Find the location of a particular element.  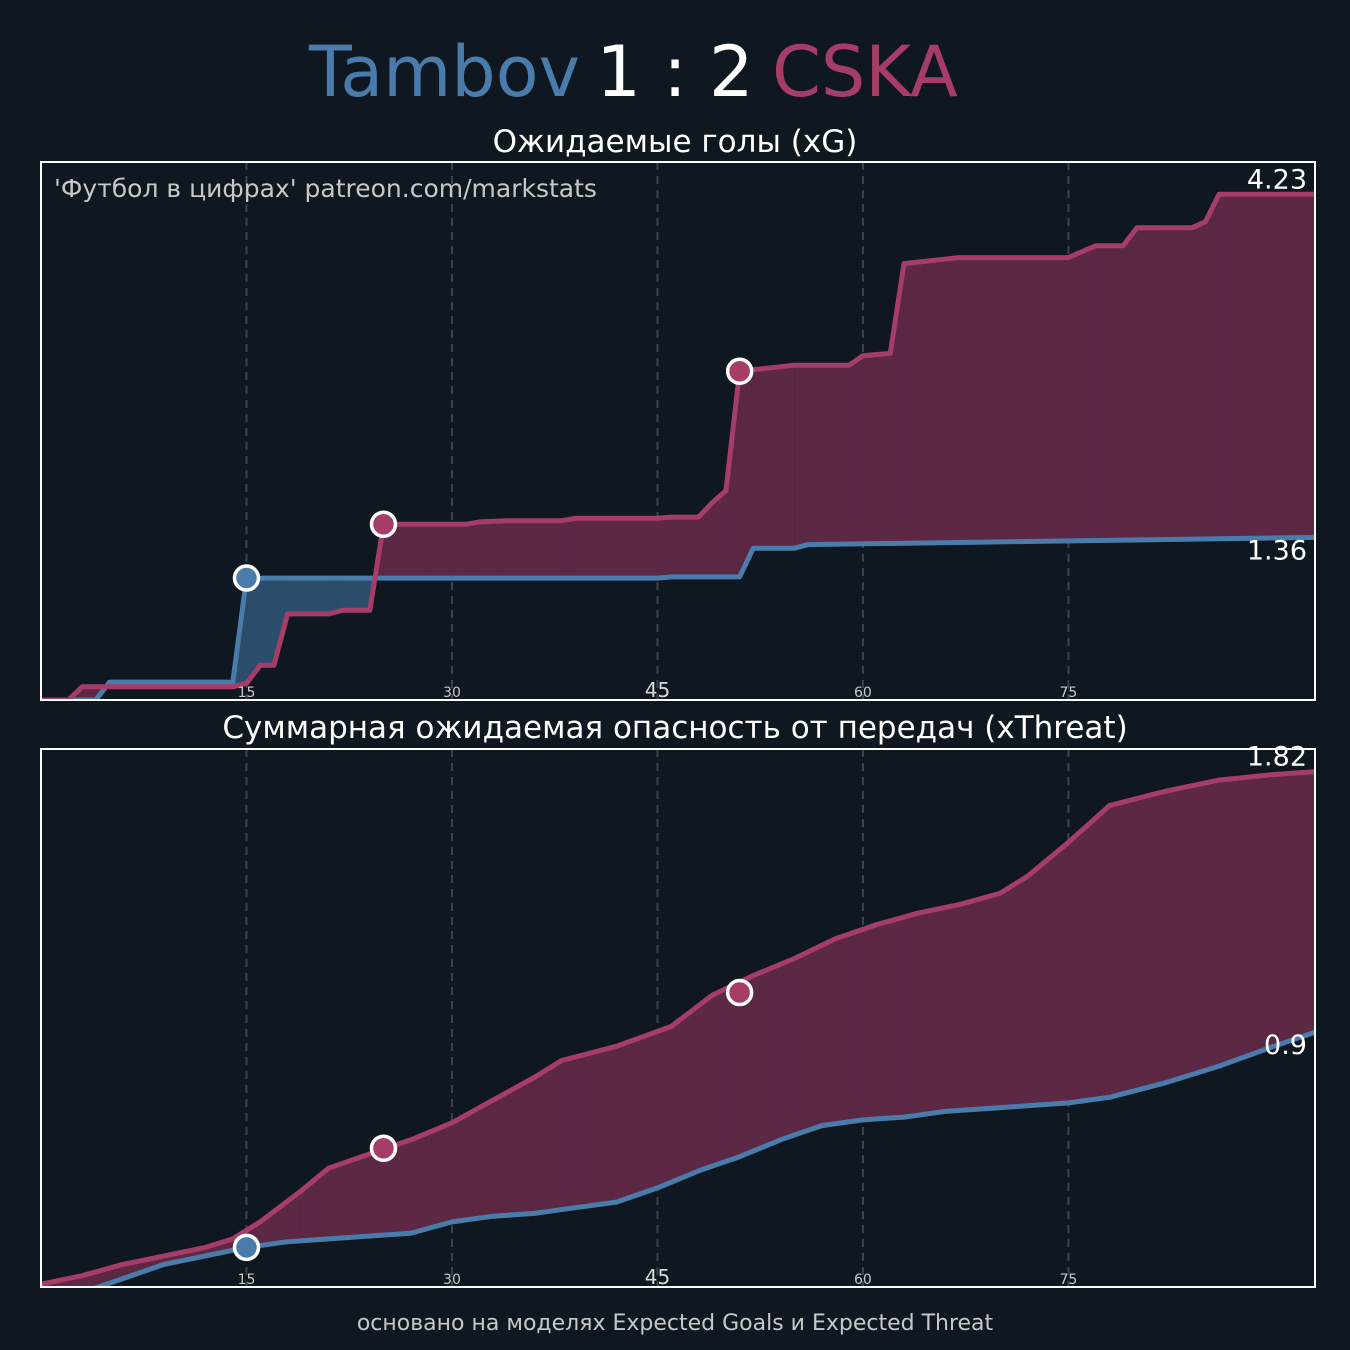

xg-away-end-label: 4.23 is located at coordinates (1277, 179).